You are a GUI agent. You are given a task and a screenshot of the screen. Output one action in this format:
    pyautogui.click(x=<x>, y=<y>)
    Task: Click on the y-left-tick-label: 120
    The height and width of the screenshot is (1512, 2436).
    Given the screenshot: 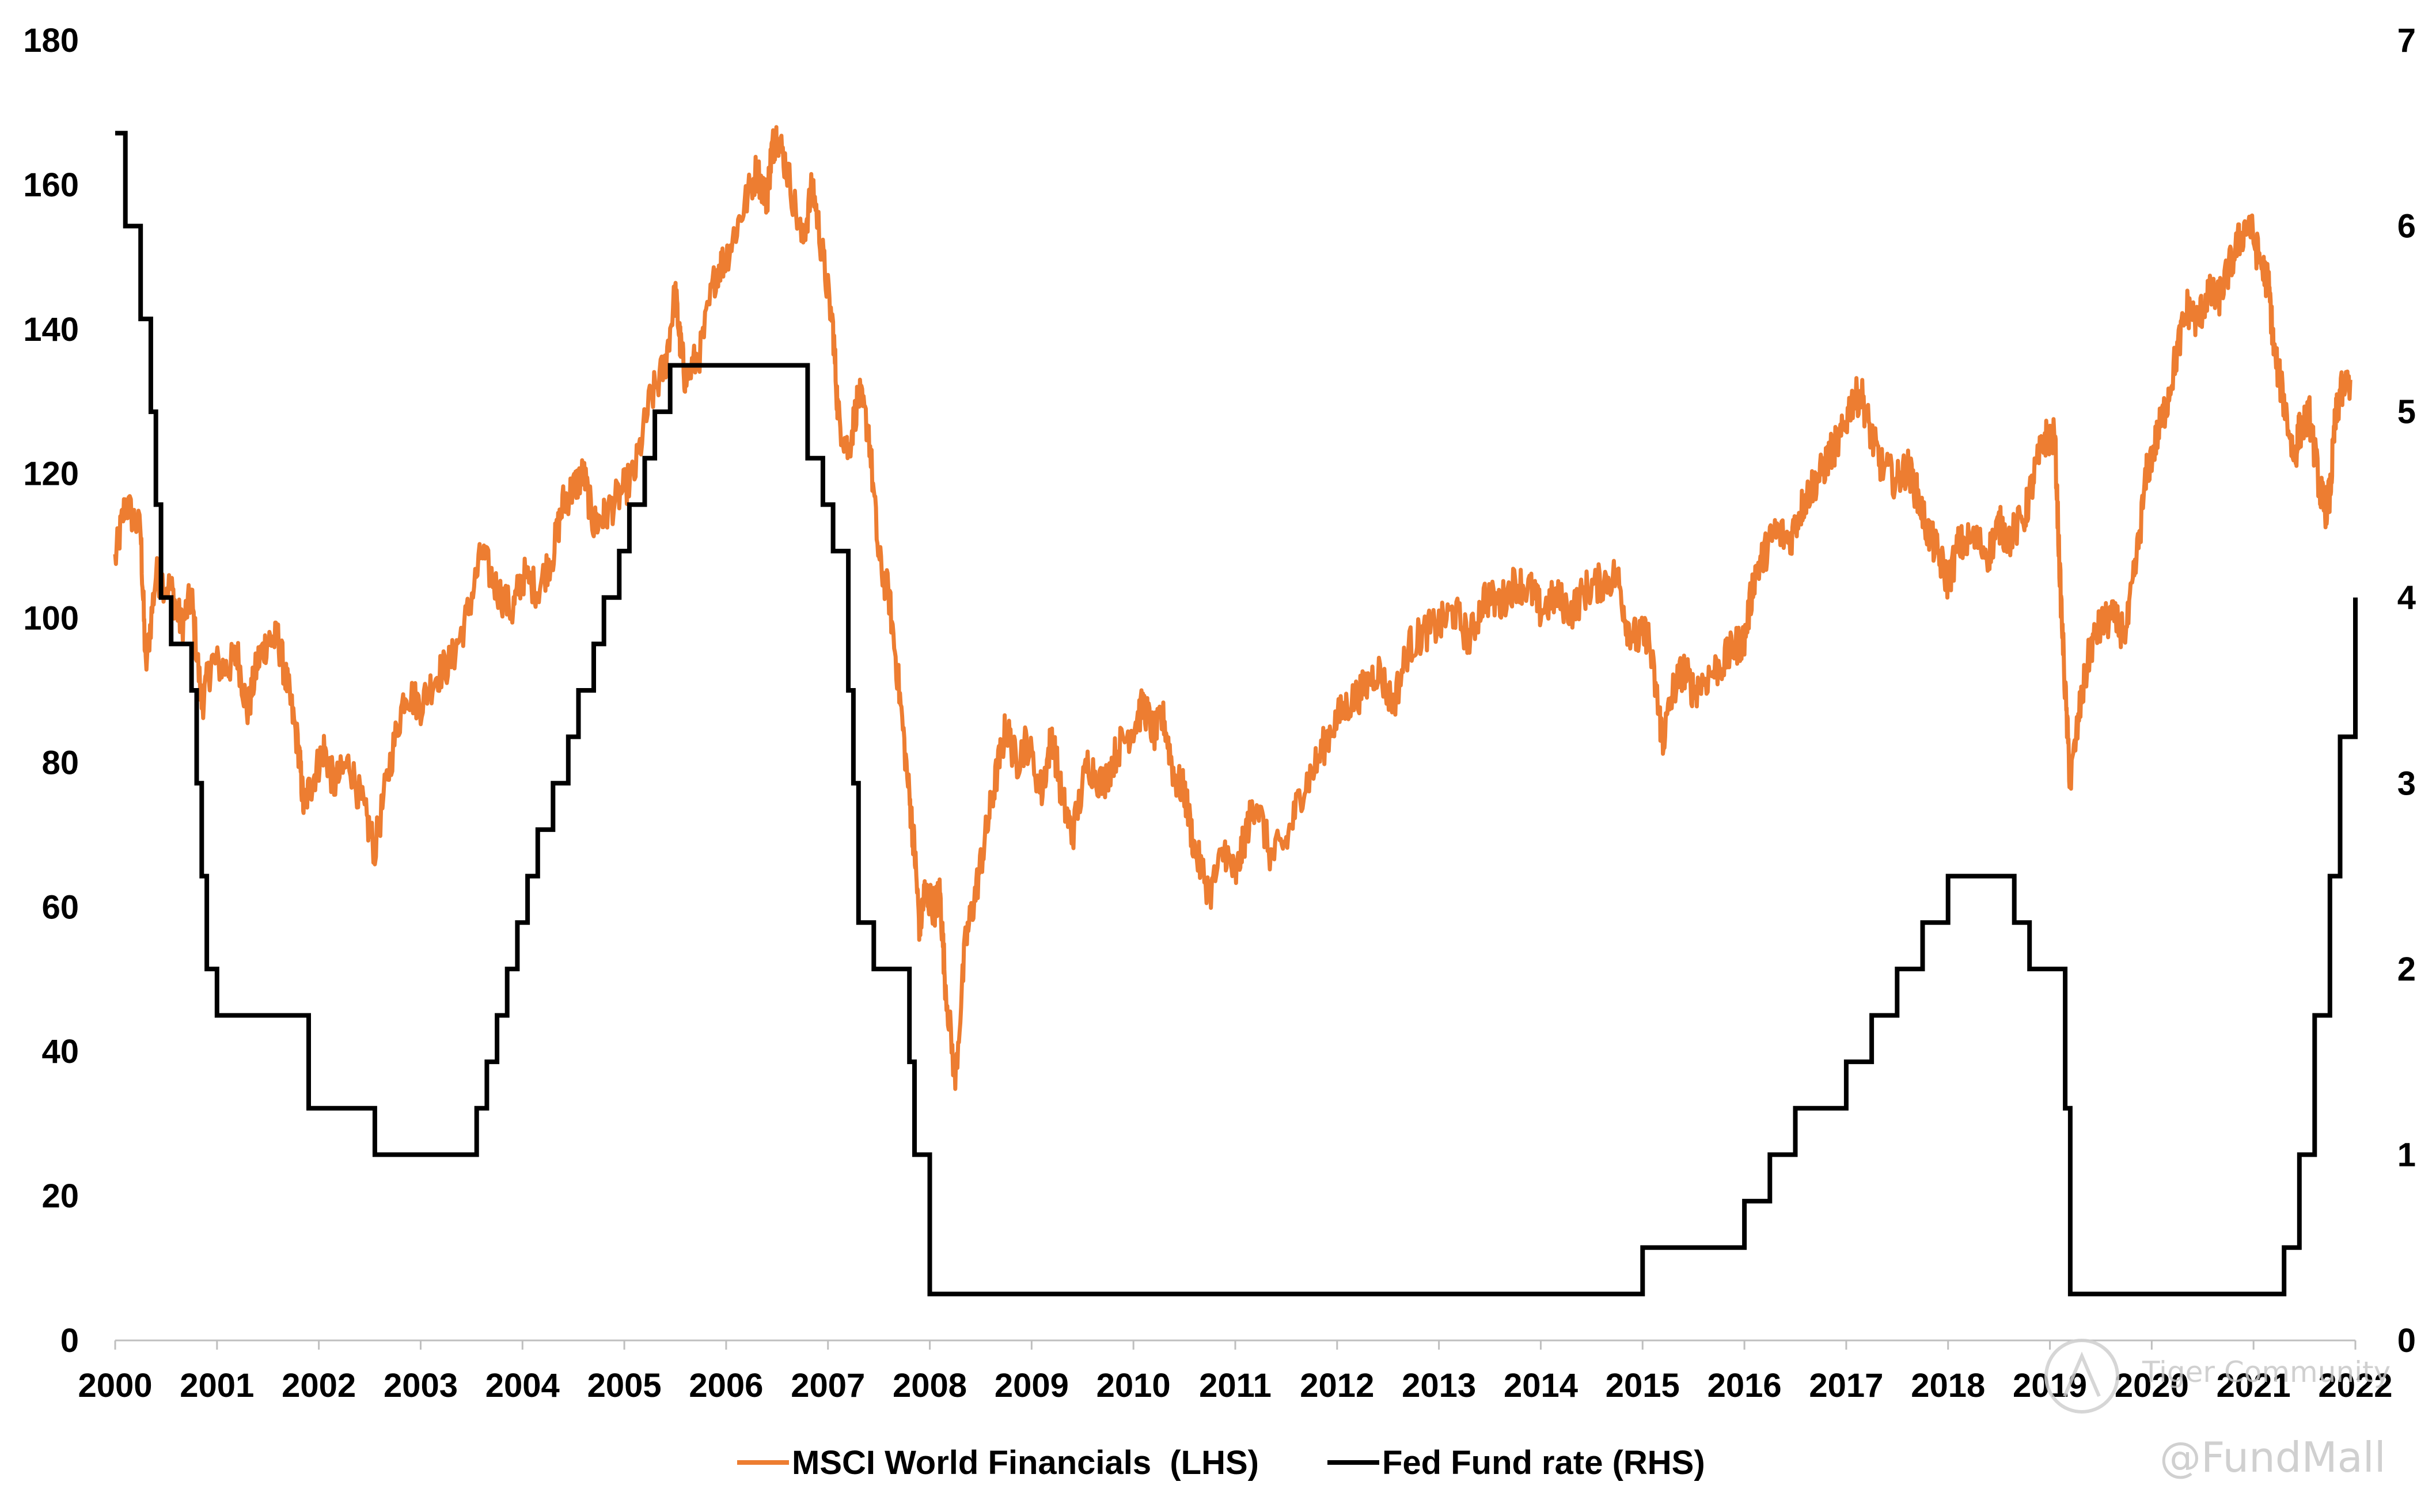 What is the action you would take?
    pyautogui.click(x=51, y=474)
    